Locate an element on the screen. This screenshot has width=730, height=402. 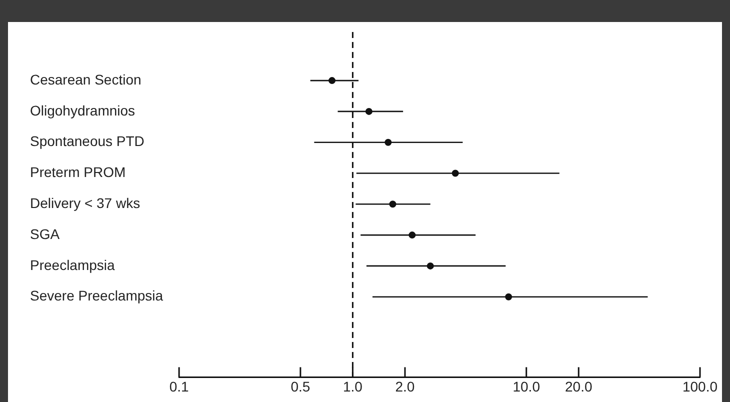
x-tick-label: 0.5 is located at coordinates (300, 386).